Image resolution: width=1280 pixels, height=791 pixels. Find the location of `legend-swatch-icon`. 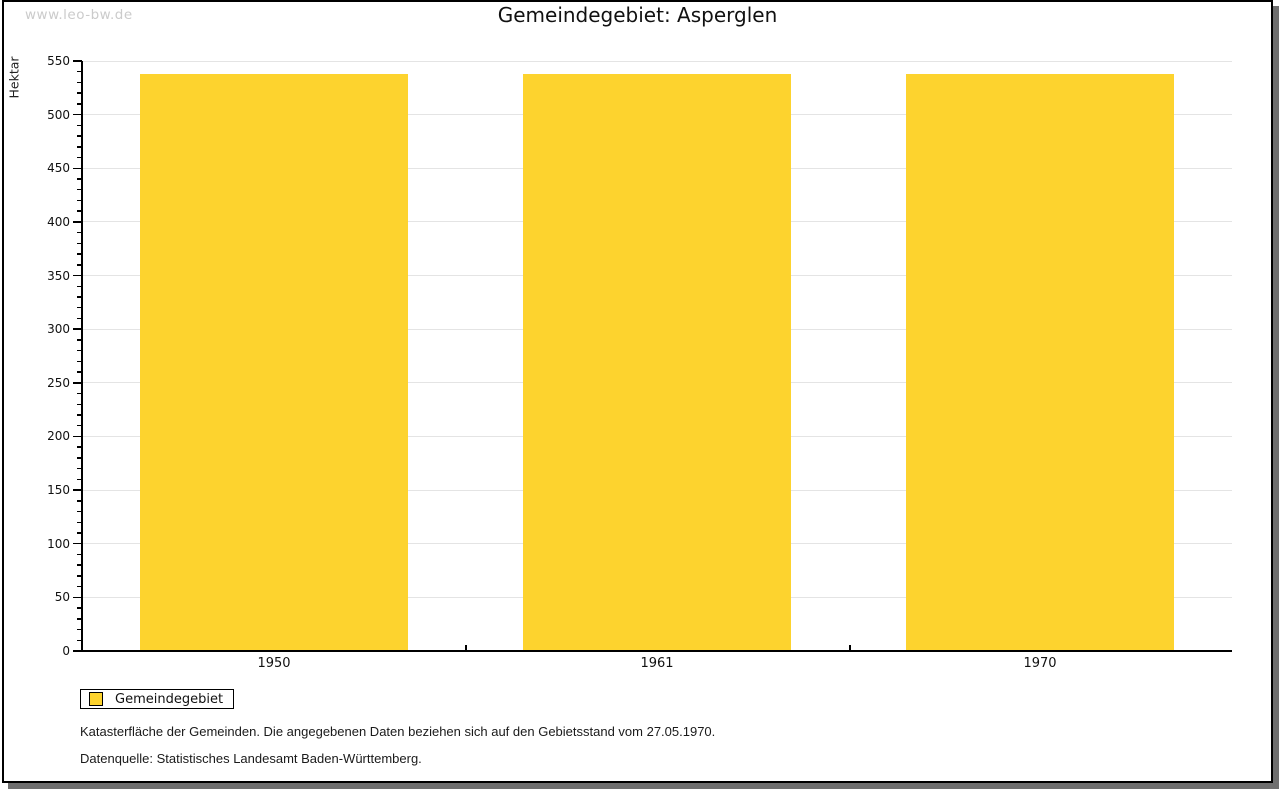

legend-swatch-icon is located at coordinates (96, 699).